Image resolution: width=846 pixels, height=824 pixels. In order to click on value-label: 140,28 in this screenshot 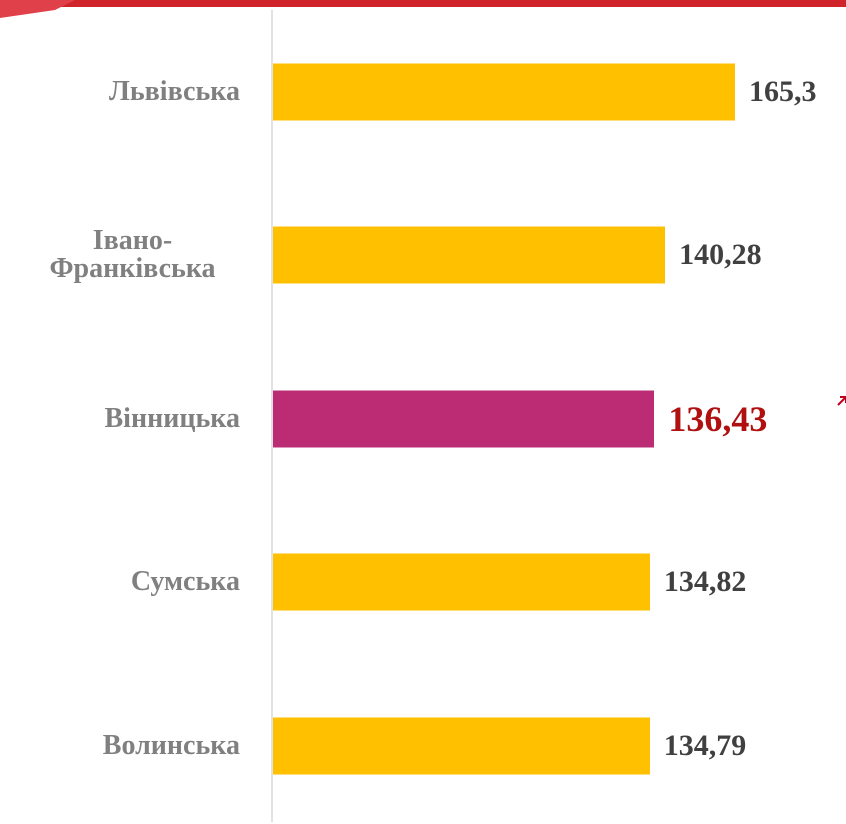, I will do `click(720, 255)`.